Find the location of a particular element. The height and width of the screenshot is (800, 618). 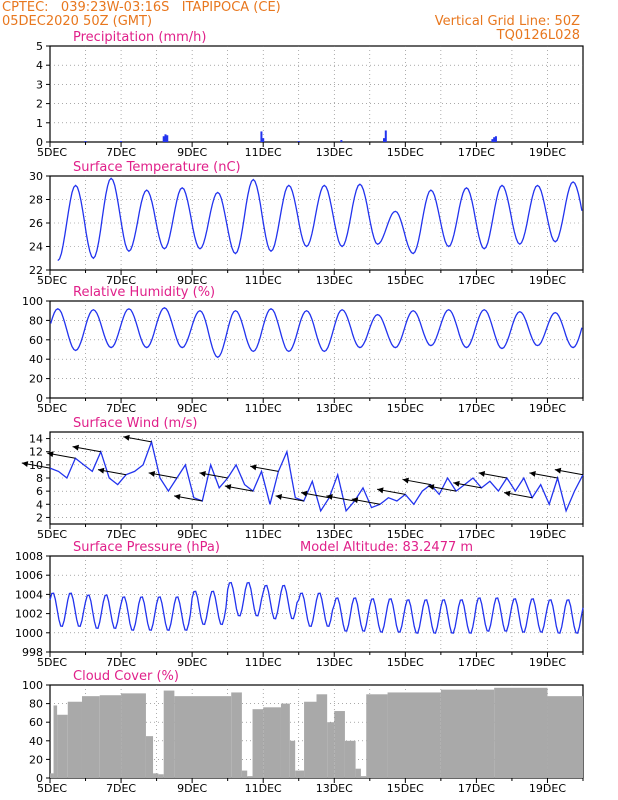

y-tick-label: 40 is located at coordinates (36, 741).